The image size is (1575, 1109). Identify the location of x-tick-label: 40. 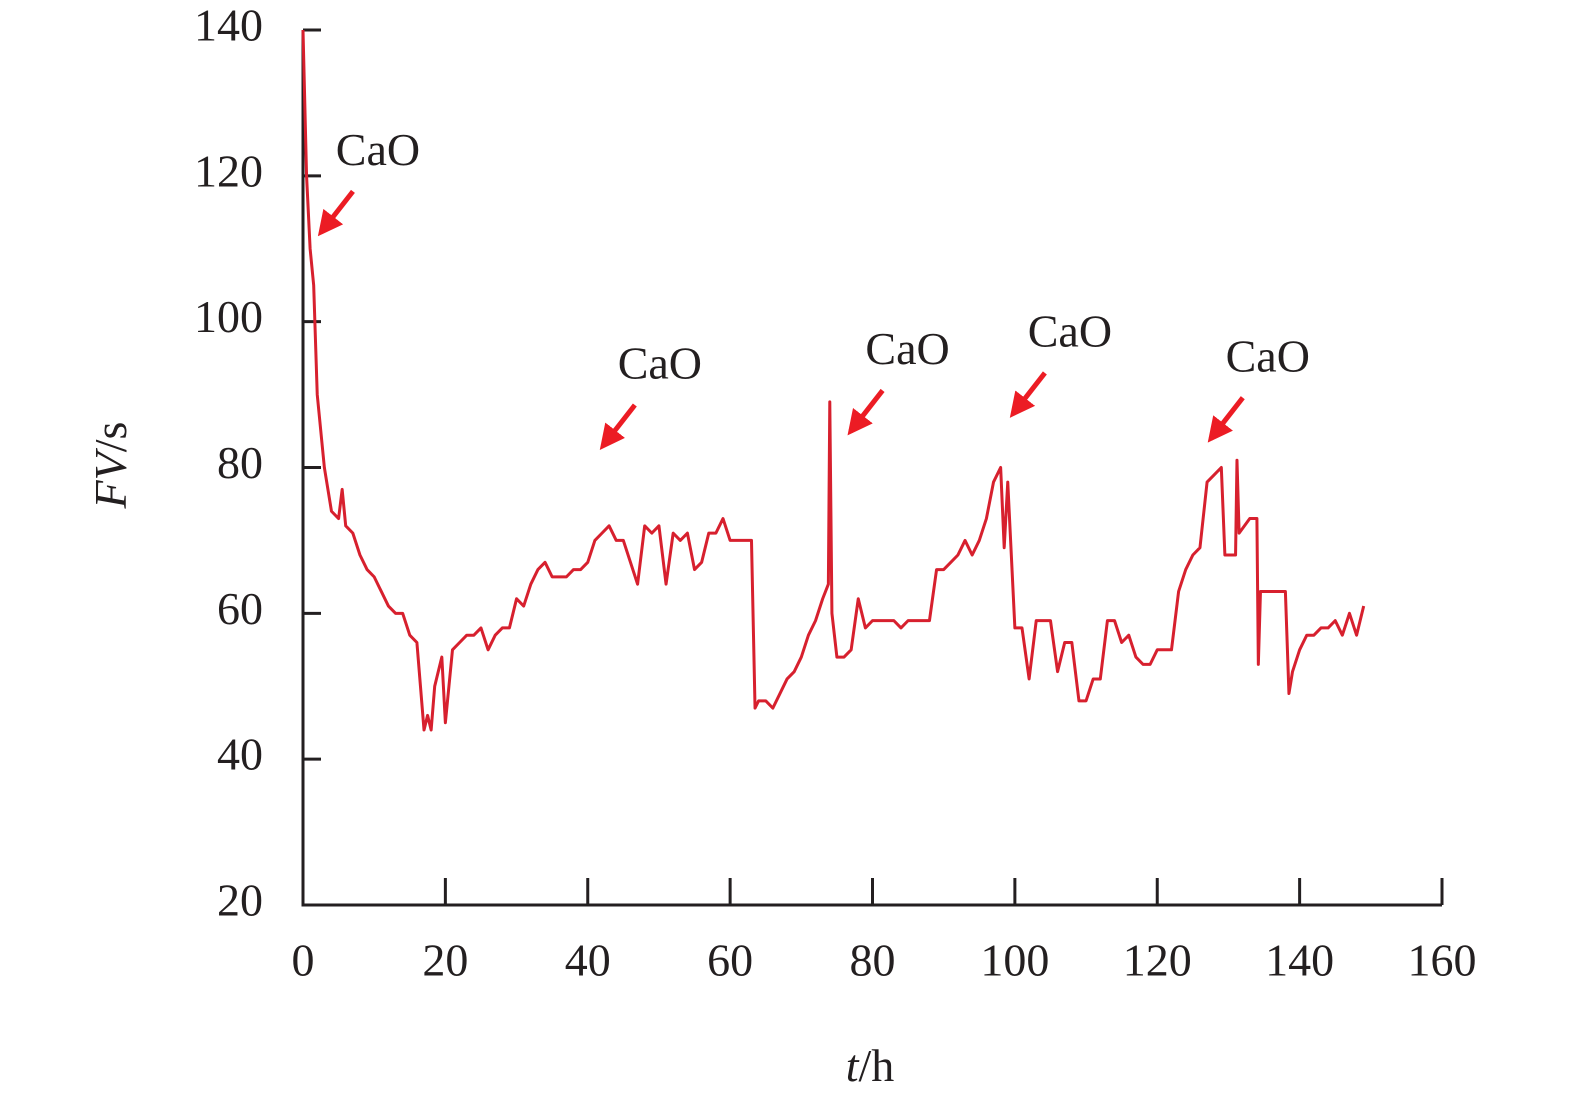
(588, 960).